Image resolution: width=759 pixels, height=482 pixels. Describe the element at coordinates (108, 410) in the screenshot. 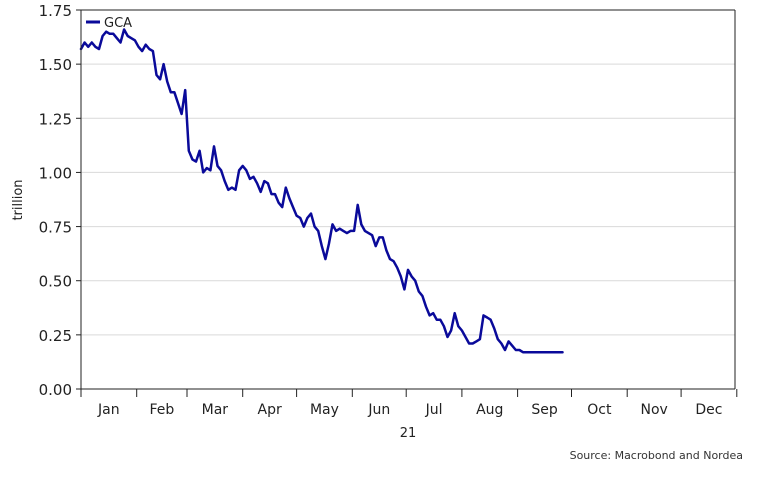

I see `x-tick-label: Jan` at that location.